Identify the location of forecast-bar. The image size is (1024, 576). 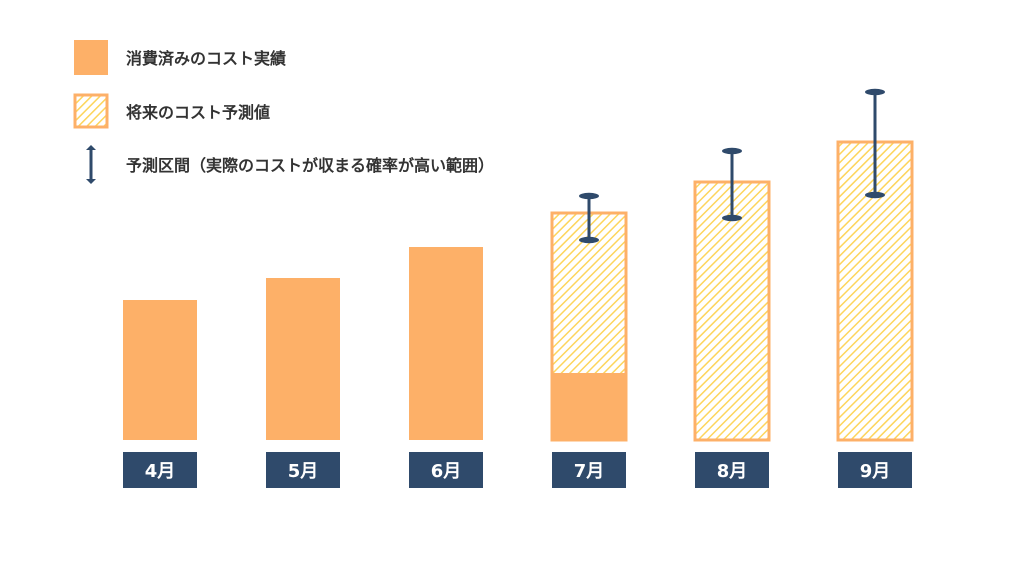
(732, 311).